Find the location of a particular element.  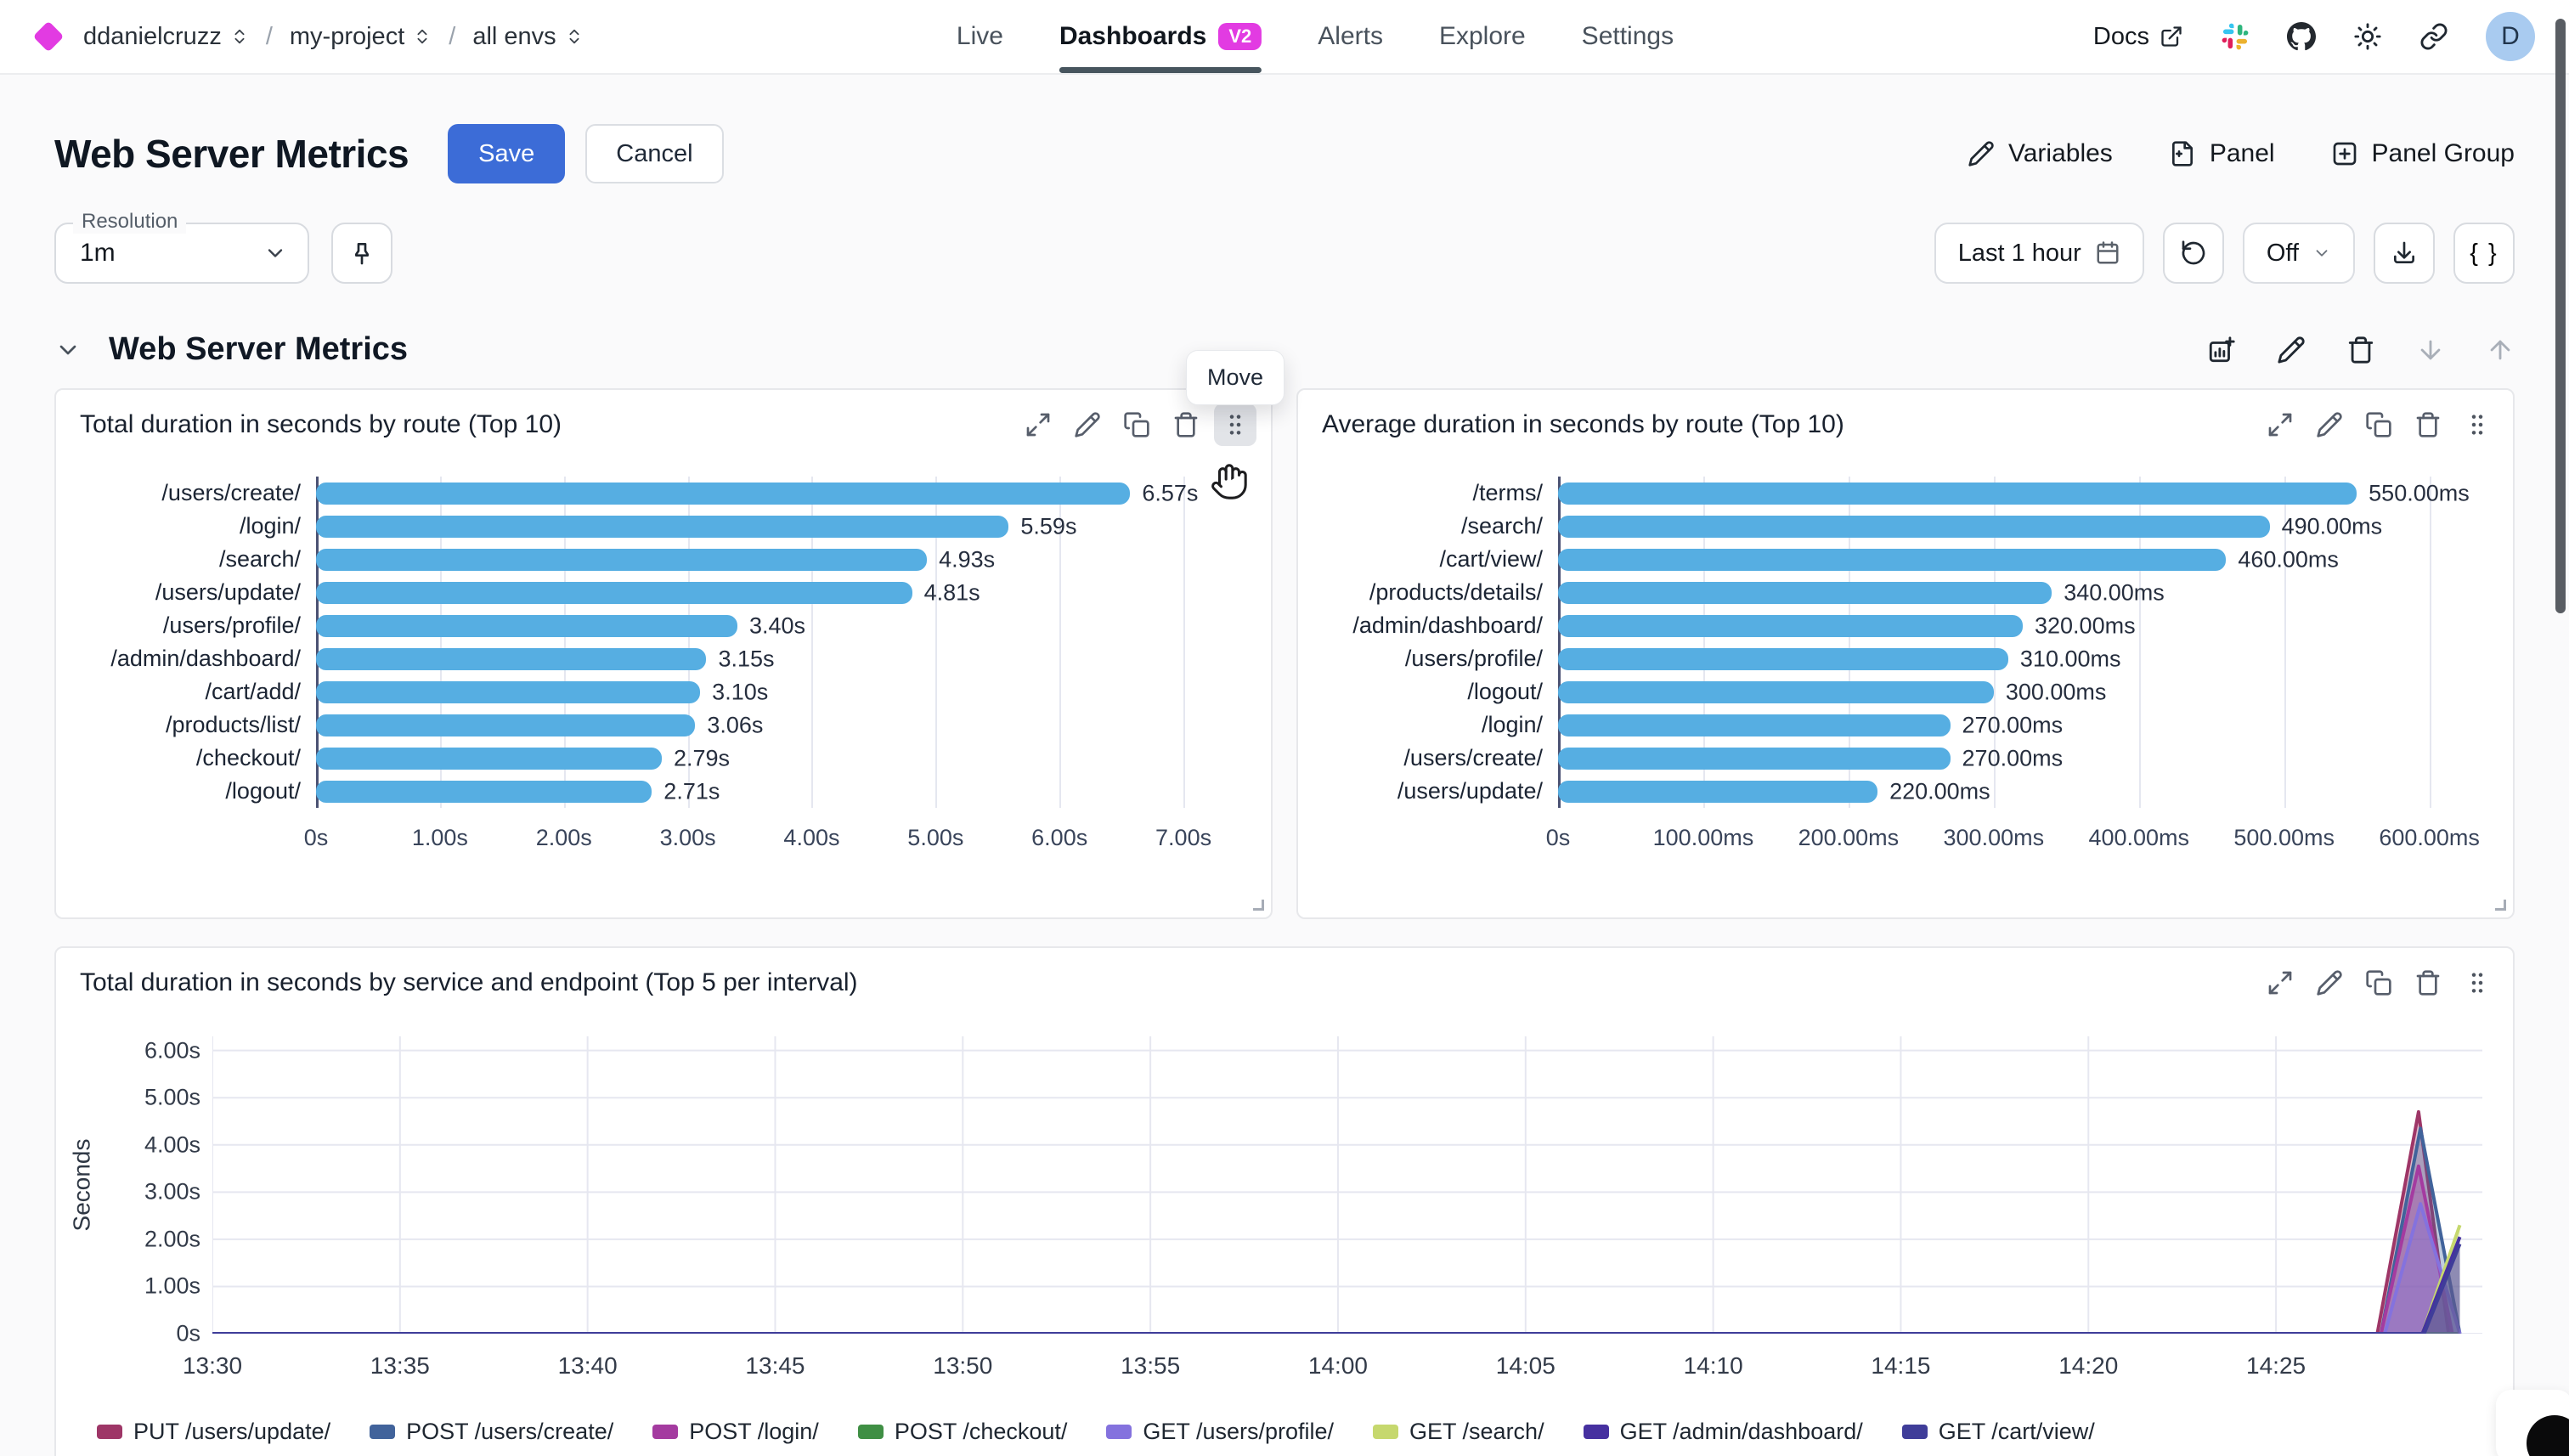

pin-resolution-button is located at coordinates (362, 254).